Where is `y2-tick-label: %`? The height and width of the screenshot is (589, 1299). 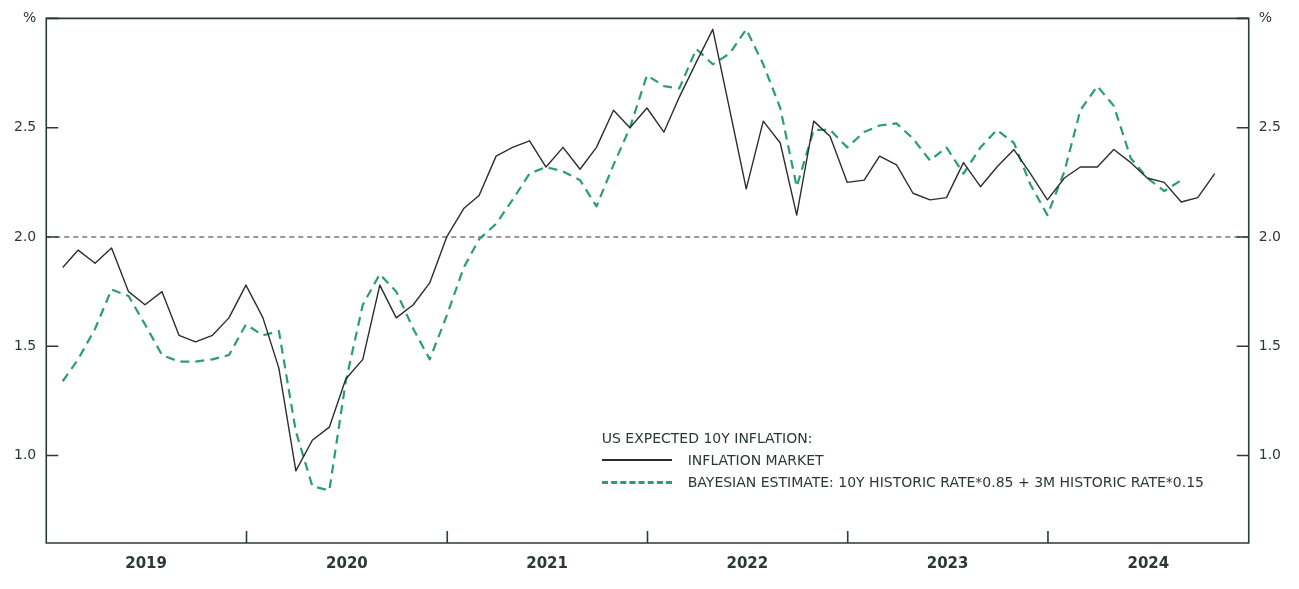
y2-tick-label: % is located at coordinates (1265, 17).